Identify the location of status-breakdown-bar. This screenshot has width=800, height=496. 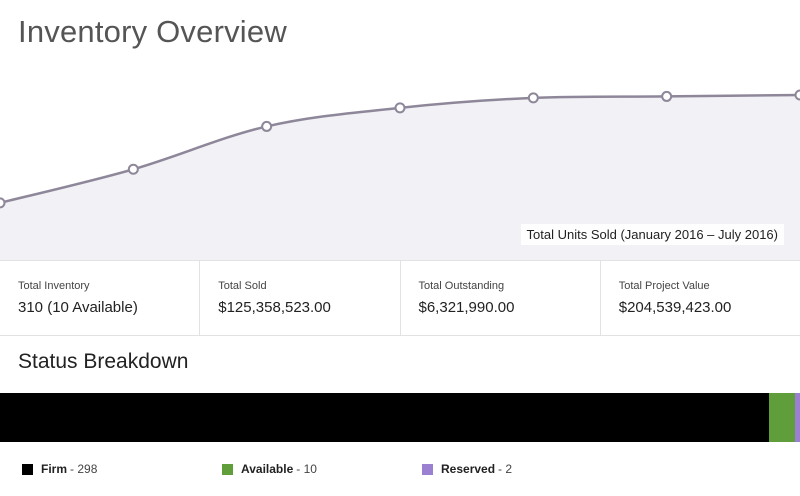
(400, 417).